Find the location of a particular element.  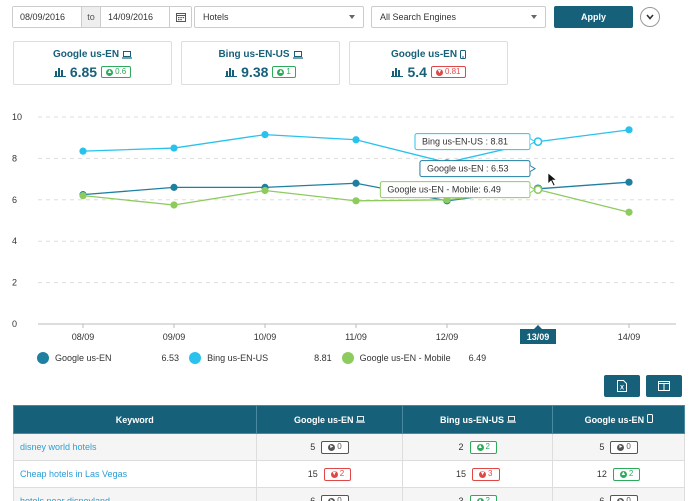

rank-cell: 6 ▸ 0 is located at coordinates (329, 494).